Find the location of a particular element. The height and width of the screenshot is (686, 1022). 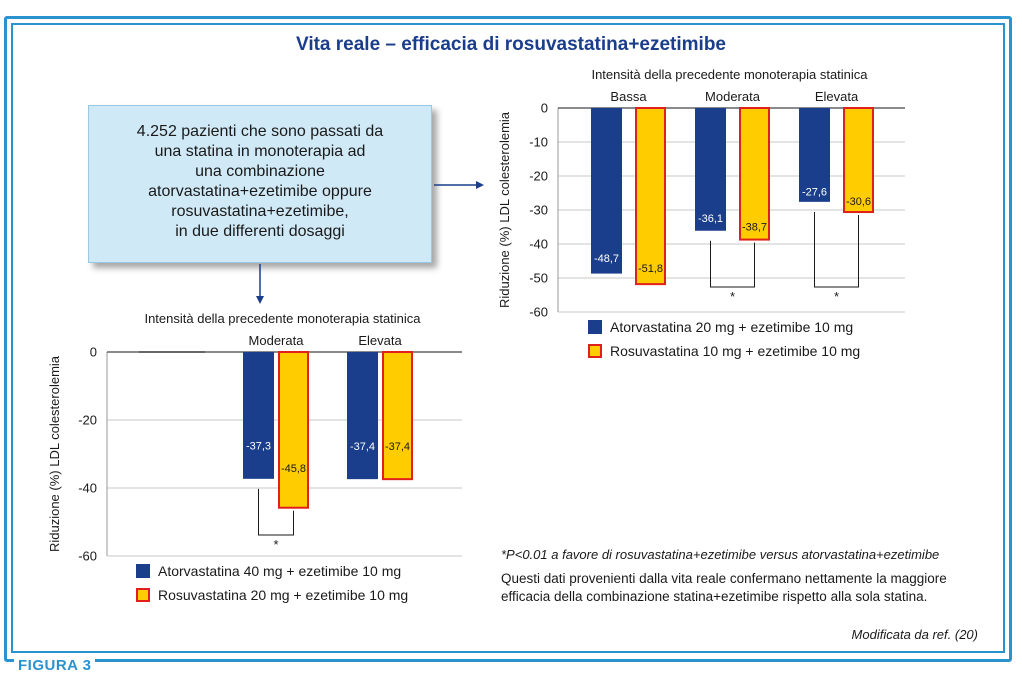

legend-label: Atorvastatina 20 mg + ezetimibe 10 mg is located at coordinates (731, 327).